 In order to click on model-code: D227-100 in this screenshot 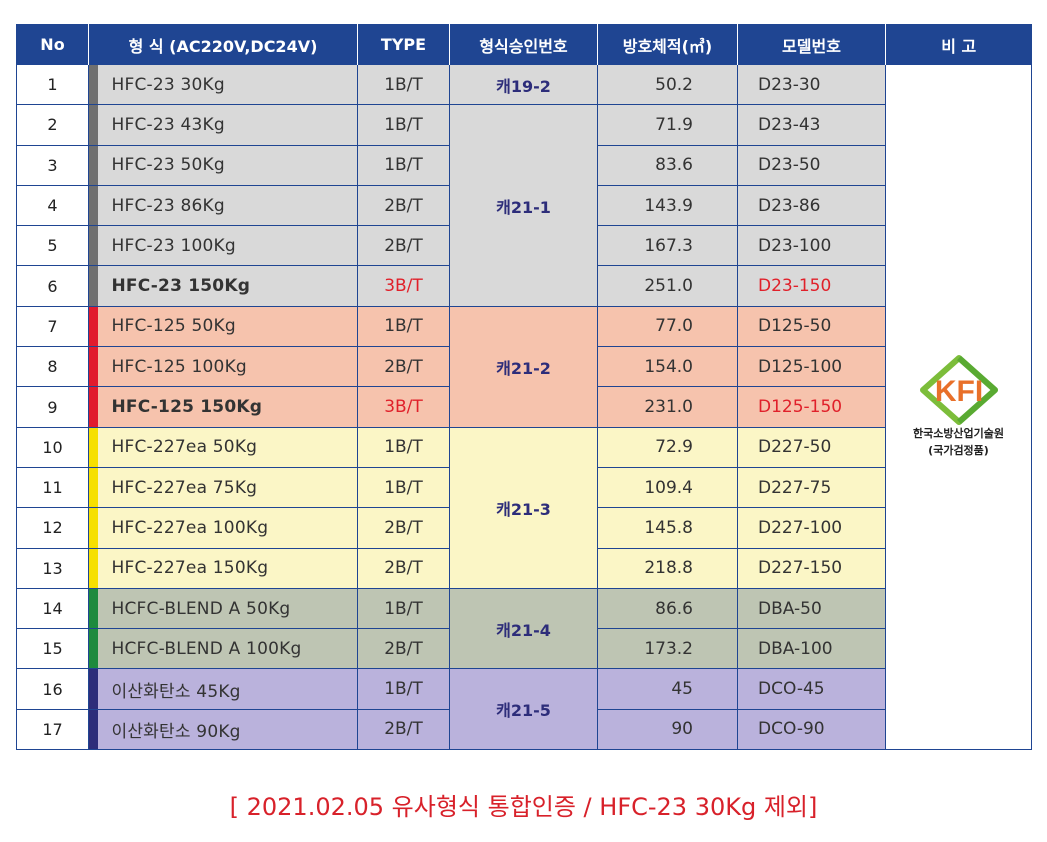, I will do `click(811, 528)`.